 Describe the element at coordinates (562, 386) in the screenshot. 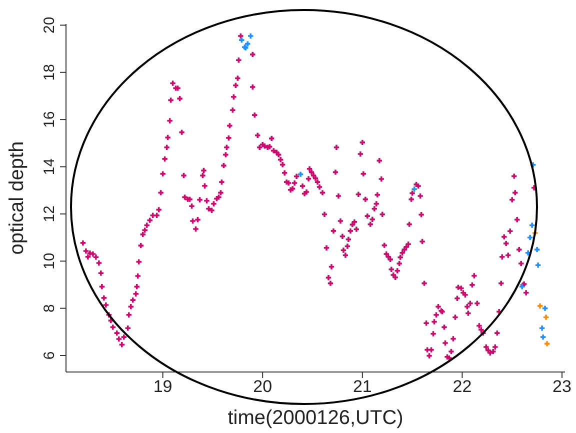

I see `x-tick-label: 23` at that location.